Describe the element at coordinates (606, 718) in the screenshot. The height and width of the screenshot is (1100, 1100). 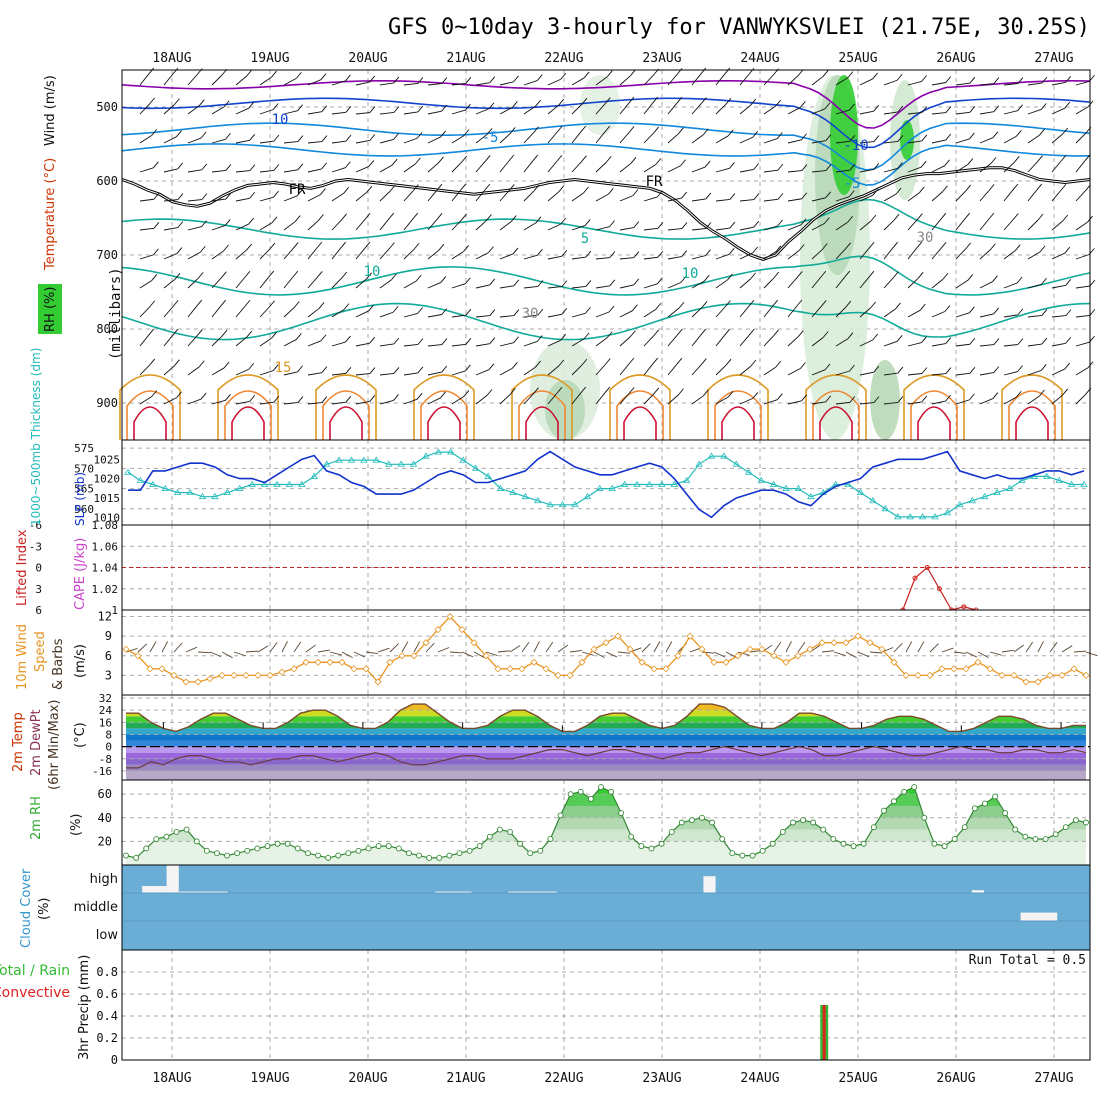
I see `temp-line` at that location.